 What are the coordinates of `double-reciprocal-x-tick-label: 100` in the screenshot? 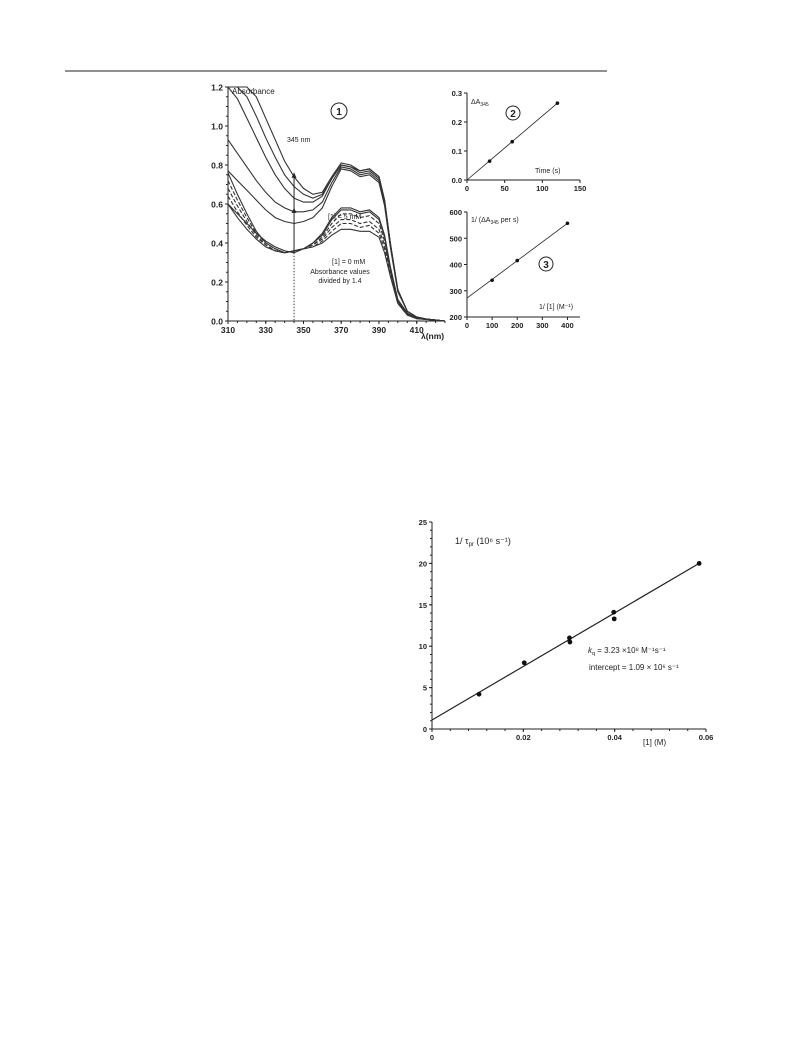 It's located at (492, 325).